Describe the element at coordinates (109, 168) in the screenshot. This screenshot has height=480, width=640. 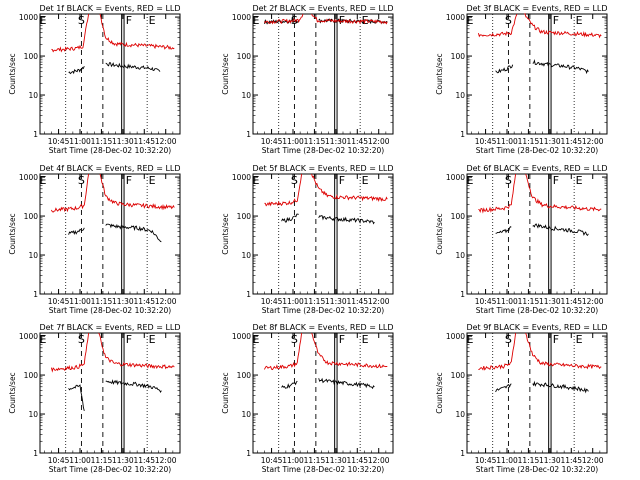
I see `panel-title: Det 4f BLACK = Events, RED = LLD` at that location.